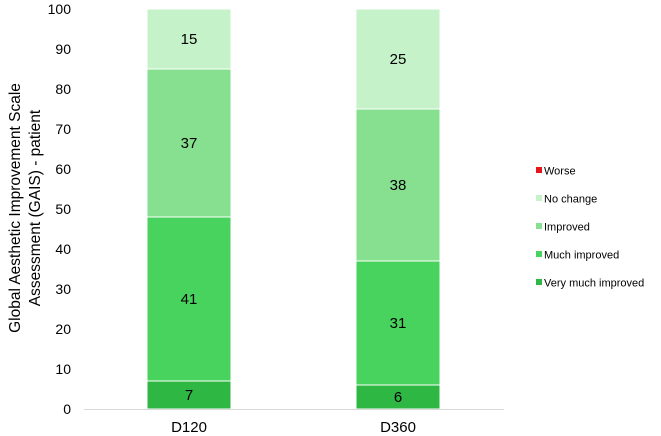 This screenshot has width=661, height=436. I want to click on y-tick-label: 30, so click(63, 289).